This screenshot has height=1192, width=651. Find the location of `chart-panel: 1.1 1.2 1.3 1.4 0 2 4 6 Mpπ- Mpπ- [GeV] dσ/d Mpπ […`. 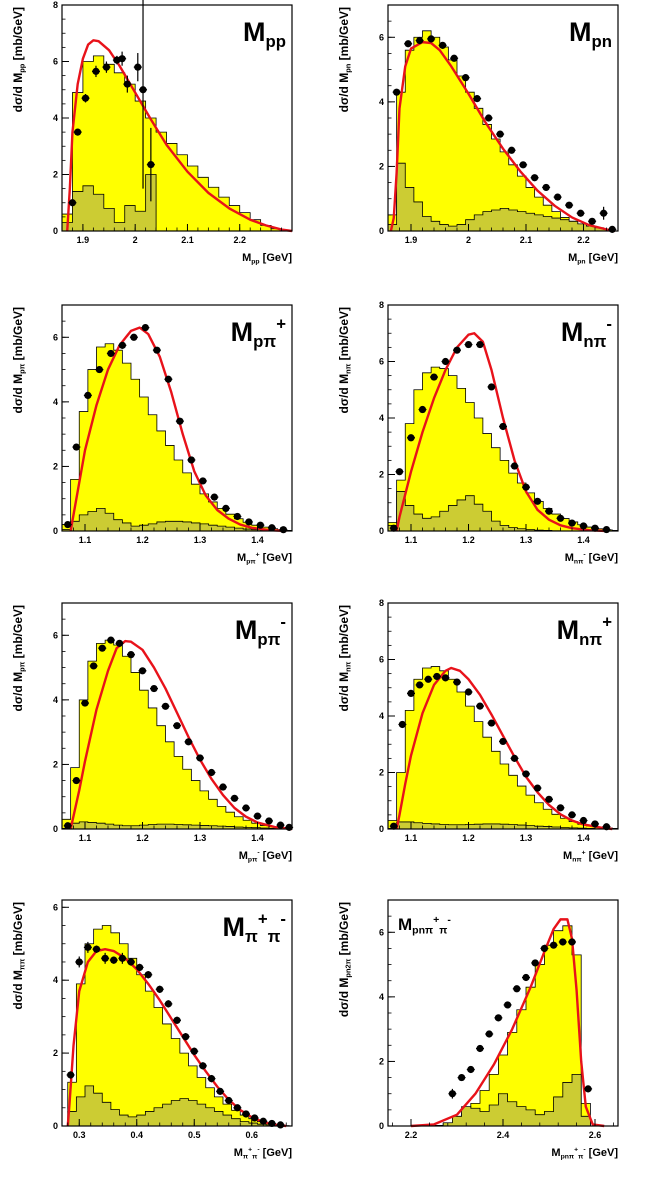

chart-panel: 1.1 1.2 1.3 1.4 0 2 4 6 Mpπ- Mpπ- [GeV] dσ/d Mpπ [… is located at coordinates (152, 732).